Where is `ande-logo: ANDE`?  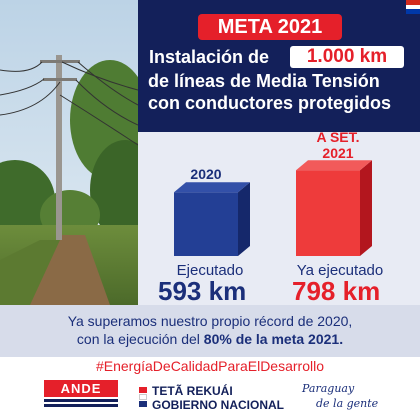 ande-logo: ANDE is located at coordinates (81, 388).